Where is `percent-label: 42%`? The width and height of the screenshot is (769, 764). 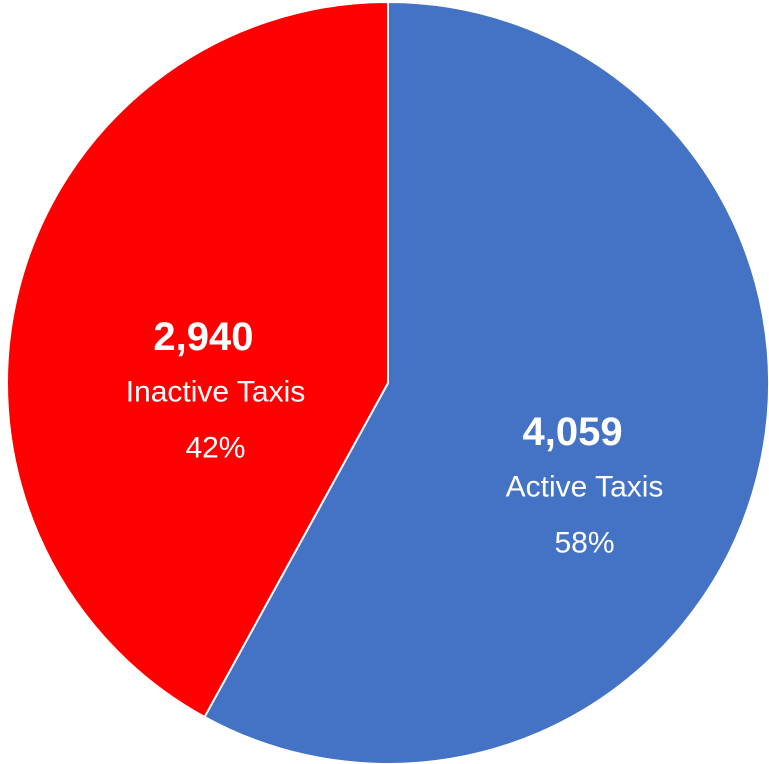
percent-label: 42% is located at coordinates (215, 448).